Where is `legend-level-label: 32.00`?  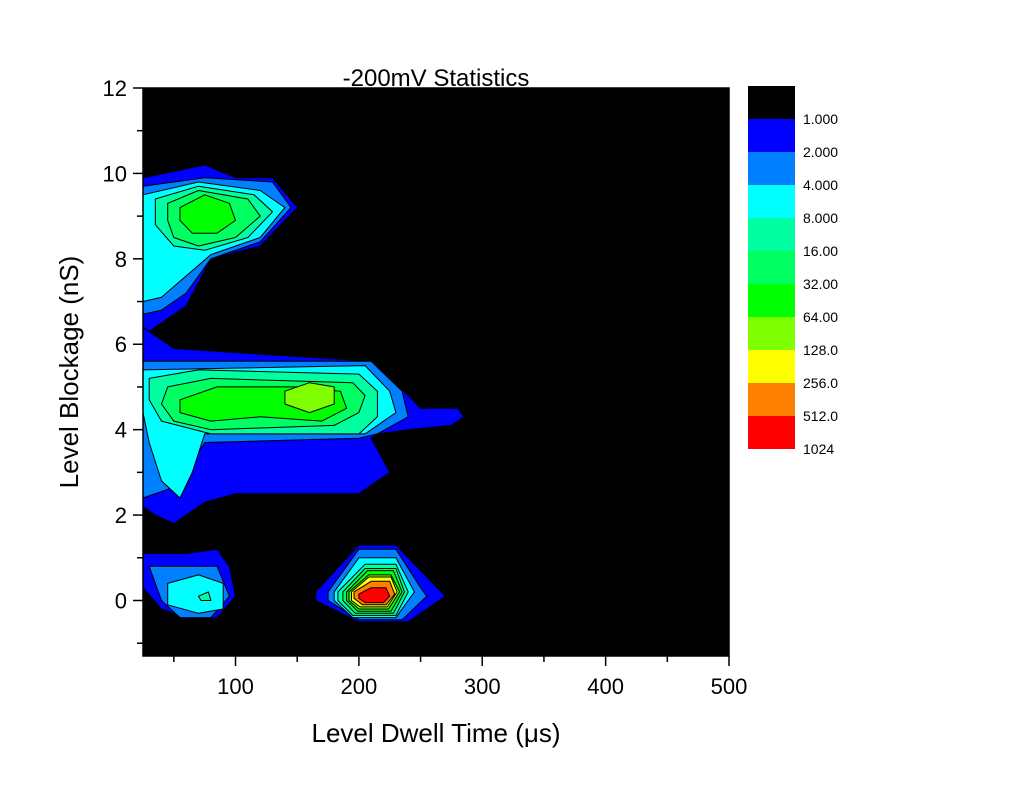 legend-level-label: 32.00 is located at coordinates (820, 284).